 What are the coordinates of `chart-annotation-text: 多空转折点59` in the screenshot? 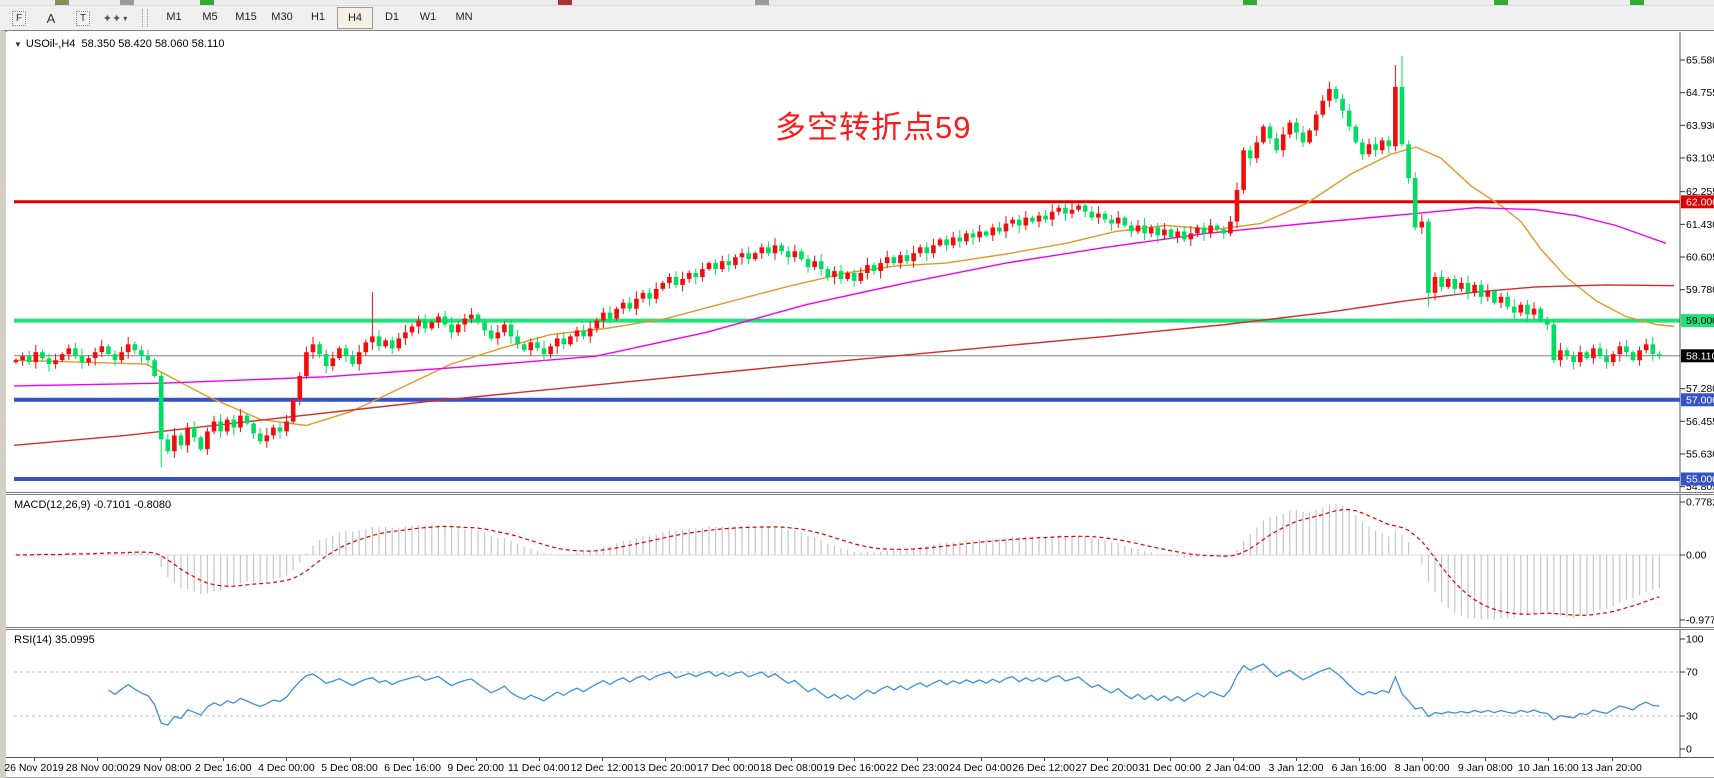 It's located at (873, 127).